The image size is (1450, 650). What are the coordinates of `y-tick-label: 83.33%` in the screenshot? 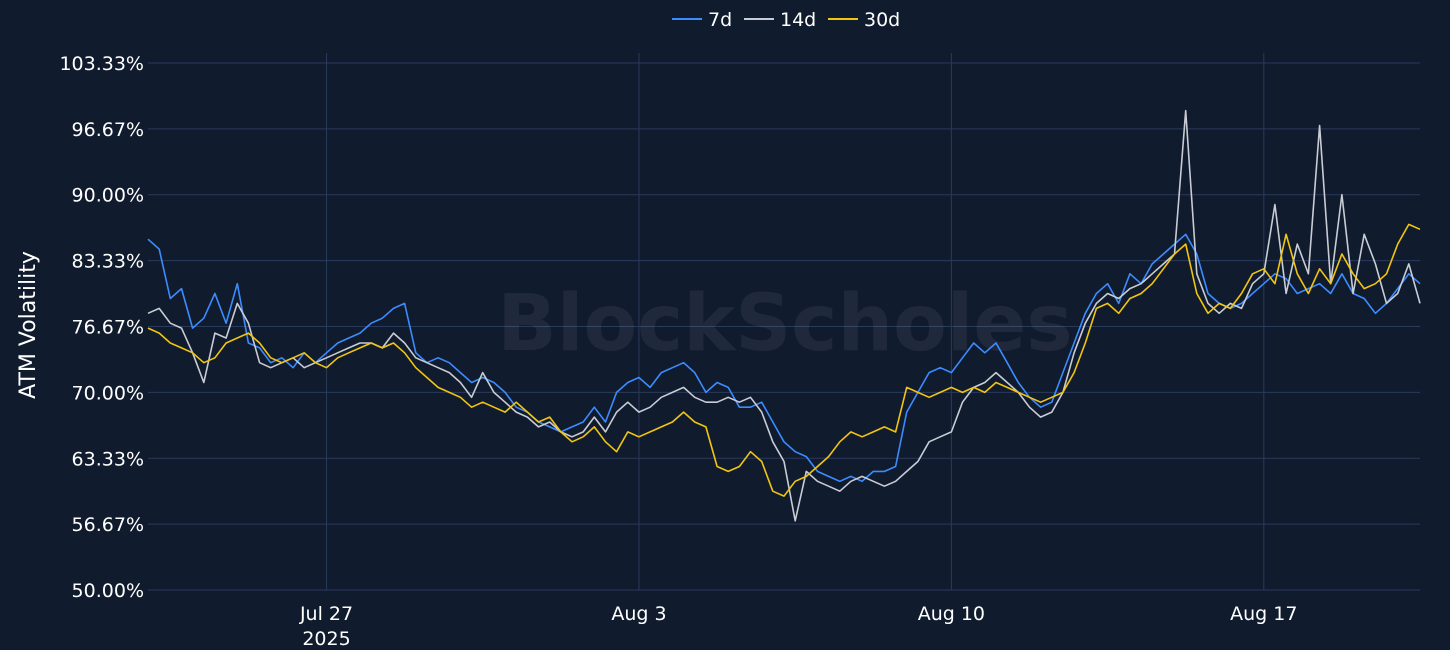 It's located at (108, 262).